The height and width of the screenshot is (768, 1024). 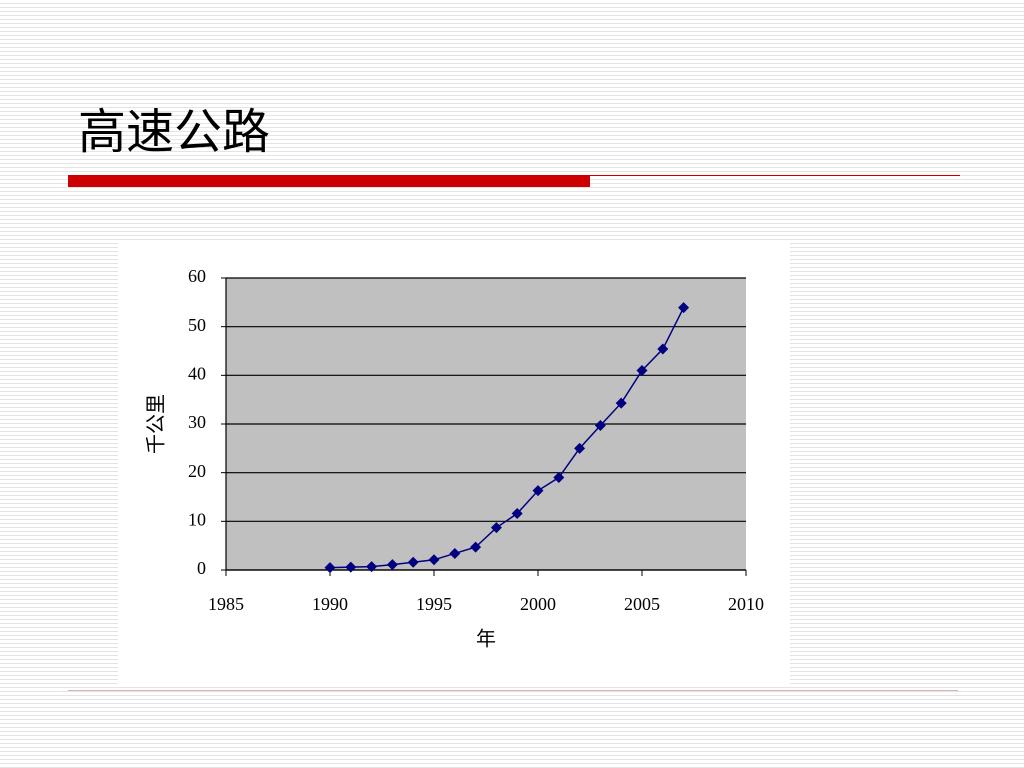 What do you see at coordinates (329, 181) in the screenshot?
I see `title-bar` at bounding box center [329, 181].